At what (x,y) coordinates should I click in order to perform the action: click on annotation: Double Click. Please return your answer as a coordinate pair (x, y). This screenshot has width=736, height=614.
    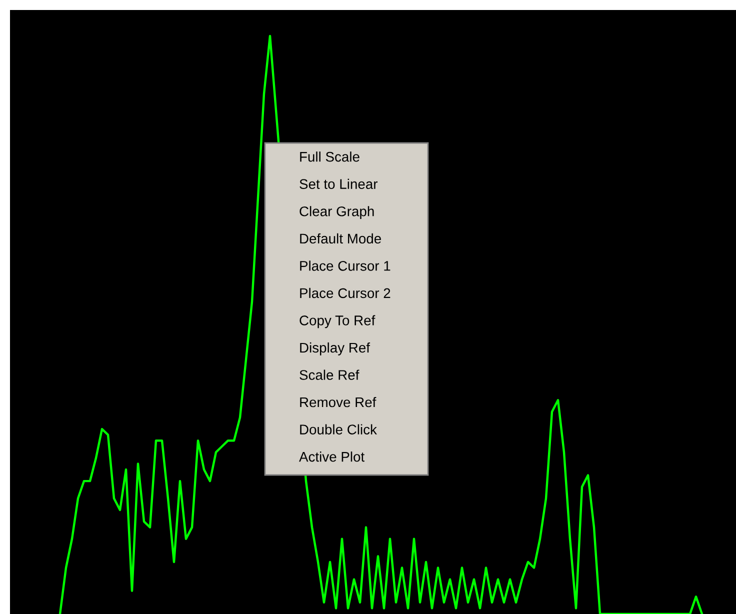
    Looking at the image, I should click on (338, 429).